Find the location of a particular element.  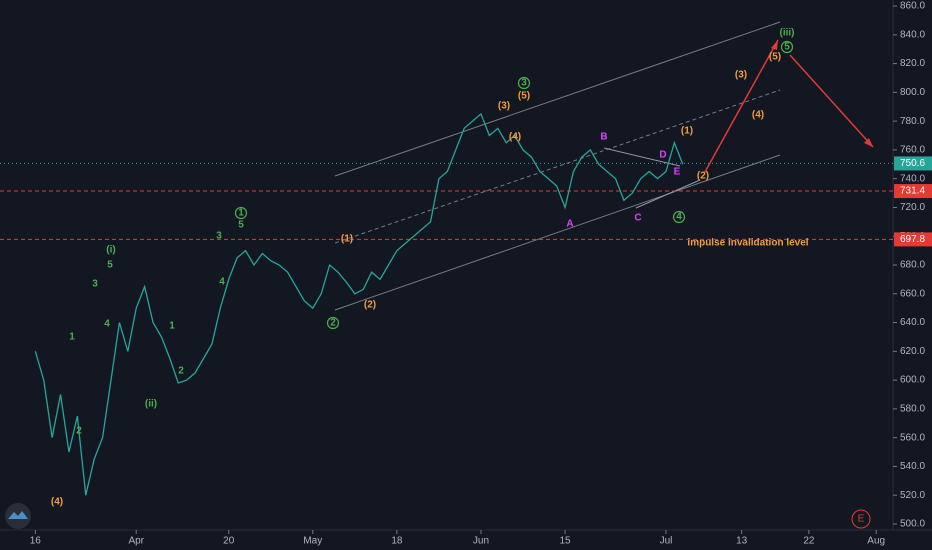

triangle-upper is located at coordinates (642, 157).